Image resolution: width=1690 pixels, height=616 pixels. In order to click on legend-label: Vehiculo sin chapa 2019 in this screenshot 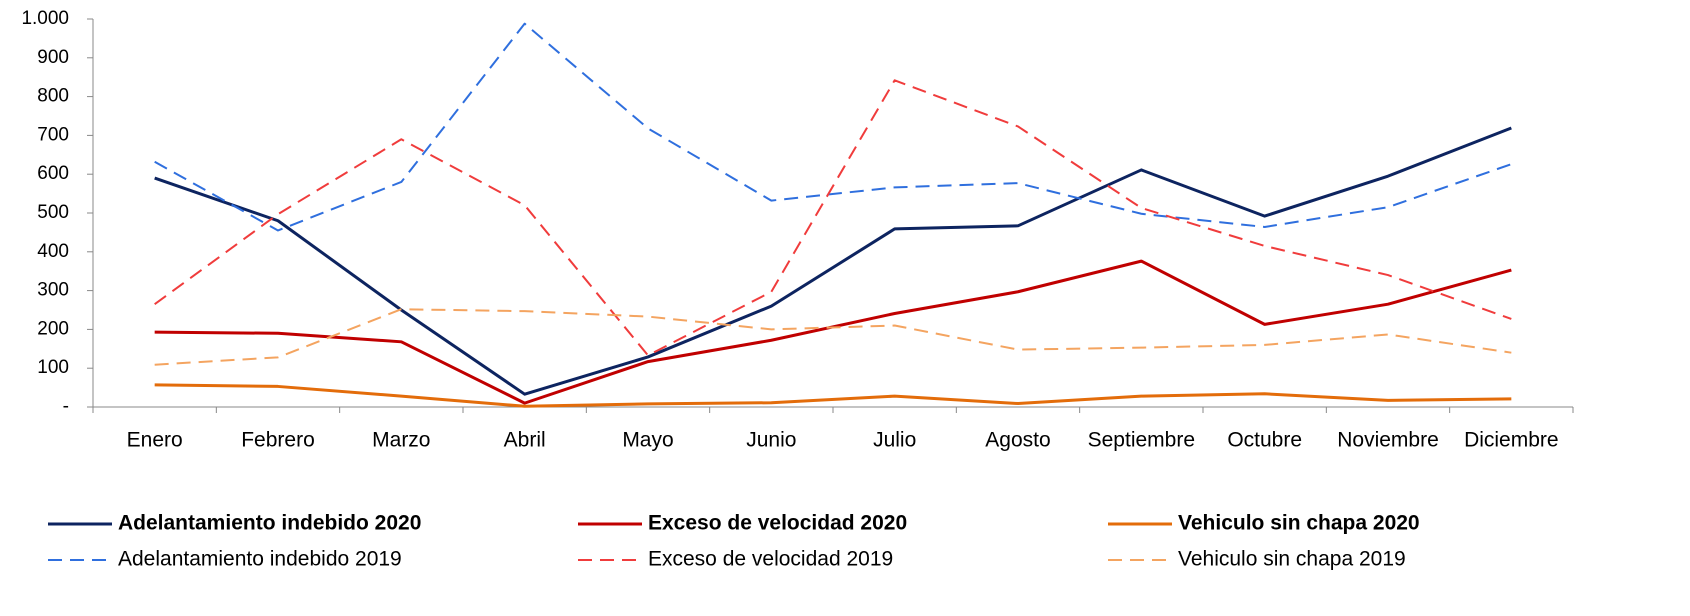, I will do `click(1292, 559)`.